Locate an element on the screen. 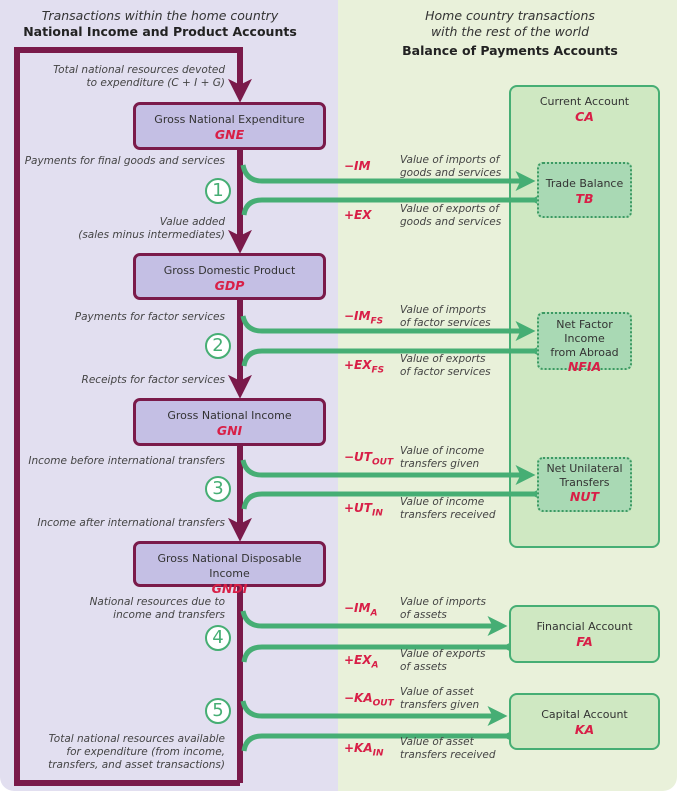 This screenshot has width=677, height=791. flow-sign: −KA is located at coordinates (358, 698).